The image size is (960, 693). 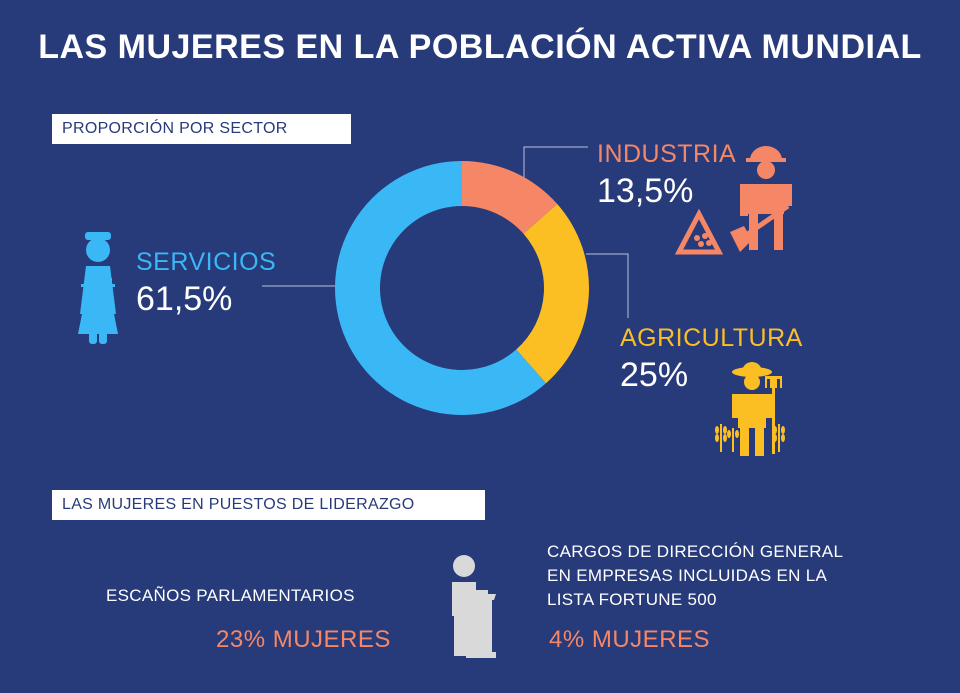 I want to click on industria-label: INDUSTRIA, so click(x=667, y=154).